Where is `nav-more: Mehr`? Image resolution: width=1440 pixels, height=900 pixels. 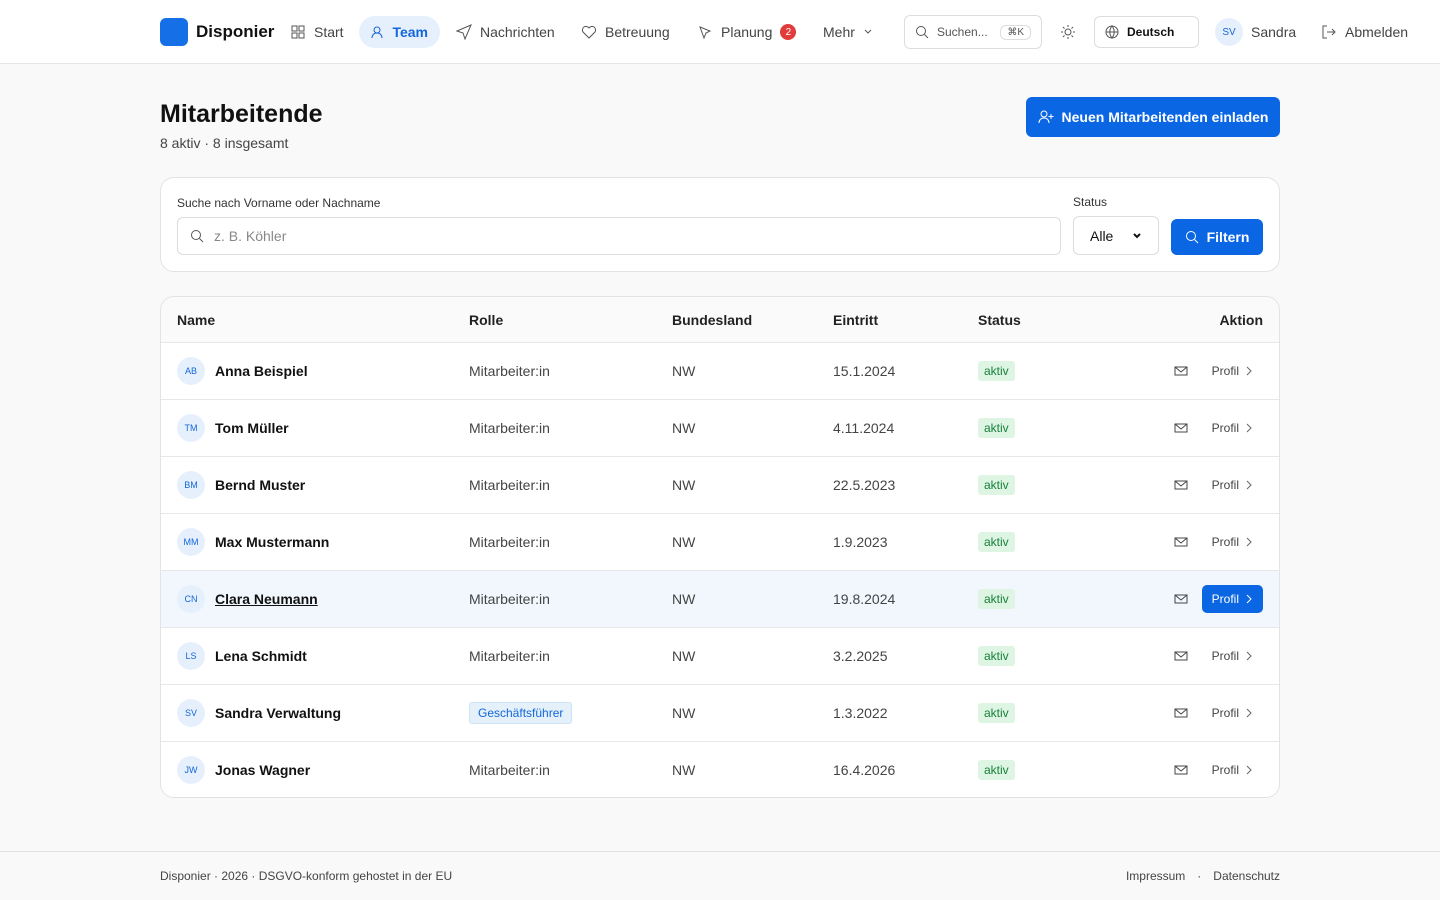 nav-more: Mehr is located at coordinates (848, 32).